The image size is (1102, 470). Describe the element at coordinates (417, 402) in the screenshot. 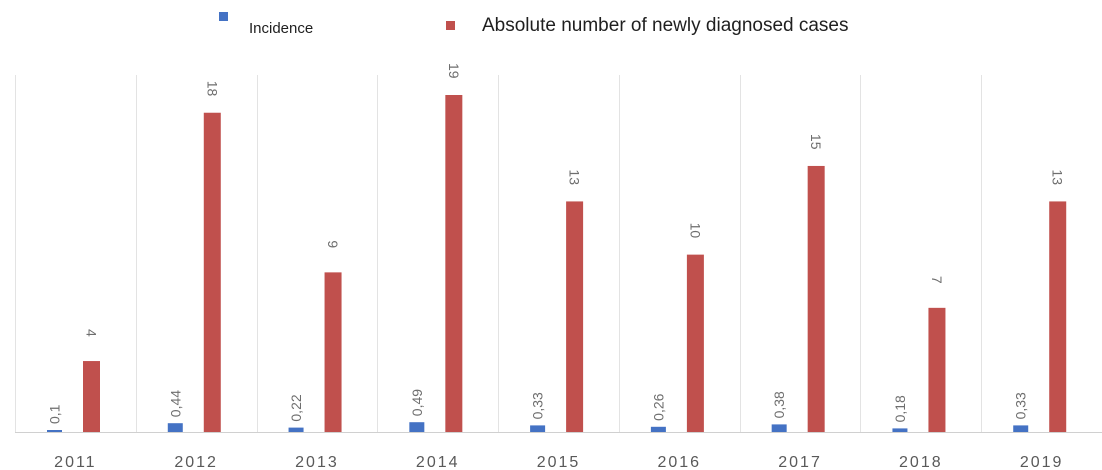

I see `data-label-incidence: 0,49` at that location.